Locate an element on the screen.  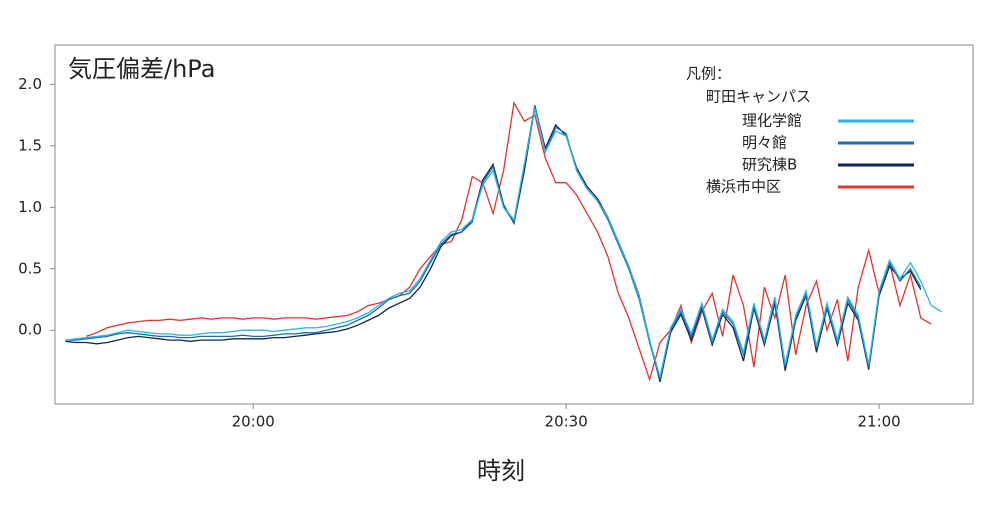
x-axis-label: 時刻 is located at coordinates (501, 471).